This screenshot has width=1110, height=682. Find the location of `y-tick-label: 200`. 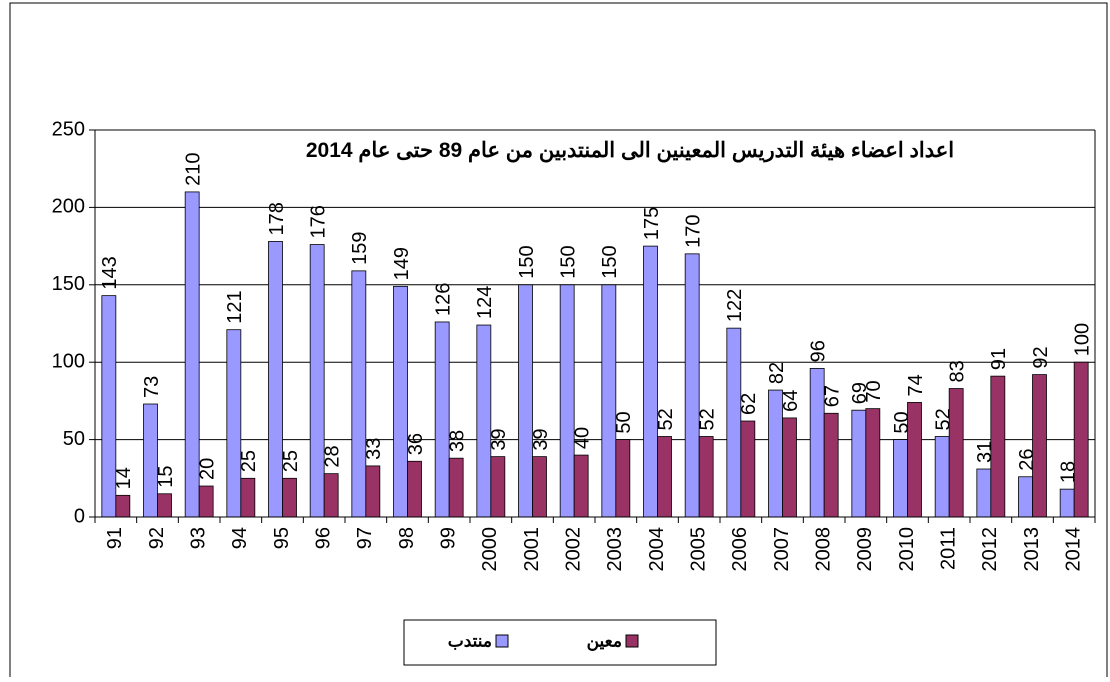

y-tick-label: 200 is located at coordinates (68, 207).